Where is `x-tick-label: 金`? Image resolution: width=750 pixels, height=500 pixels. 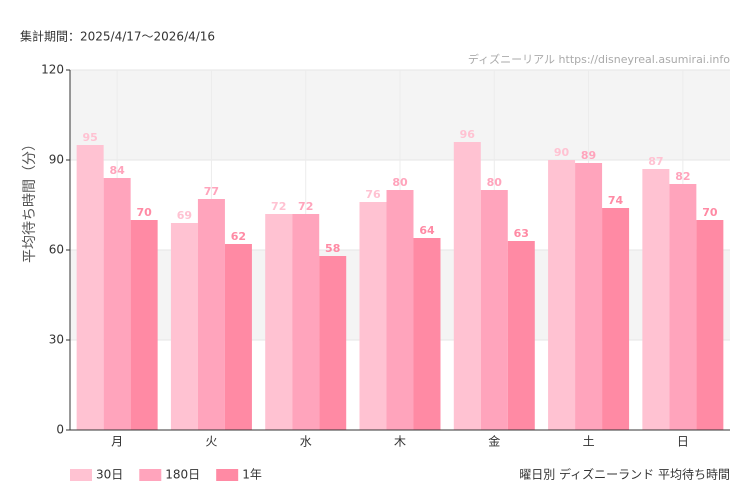 x-tick-label: 金 is located at coordinates (494, 441).